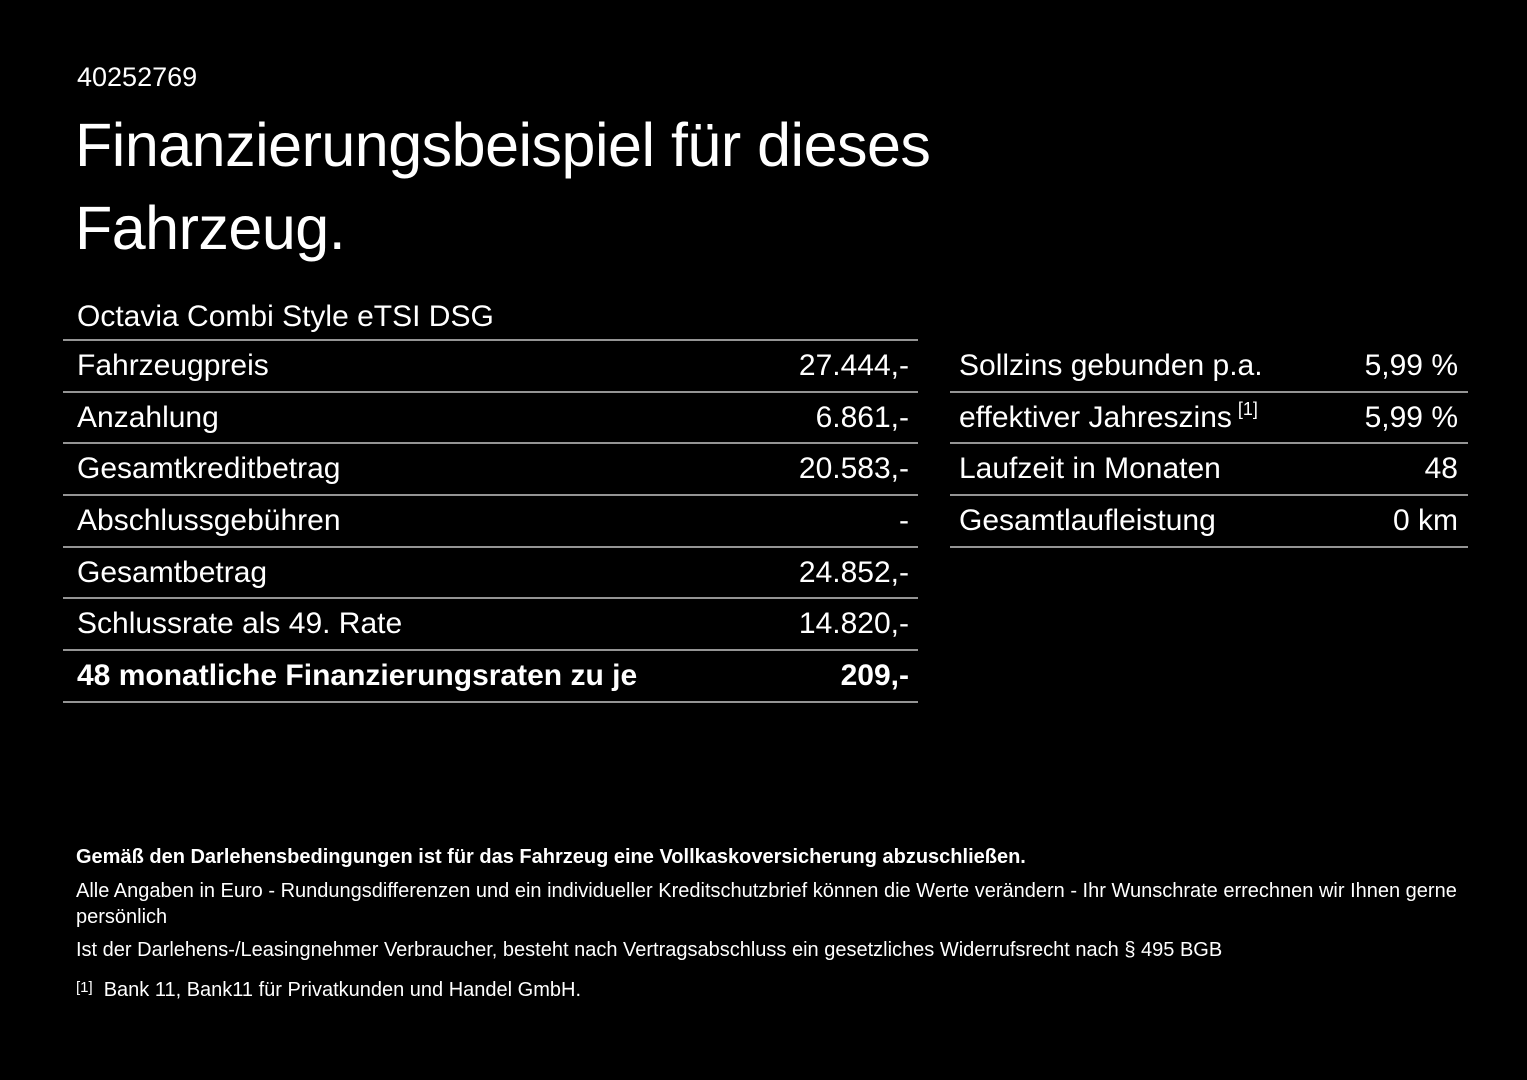 Image resolution: width=1527 pixels, height=1080 pixels. I want to click on row-value: 209,-, so click(874, 675).